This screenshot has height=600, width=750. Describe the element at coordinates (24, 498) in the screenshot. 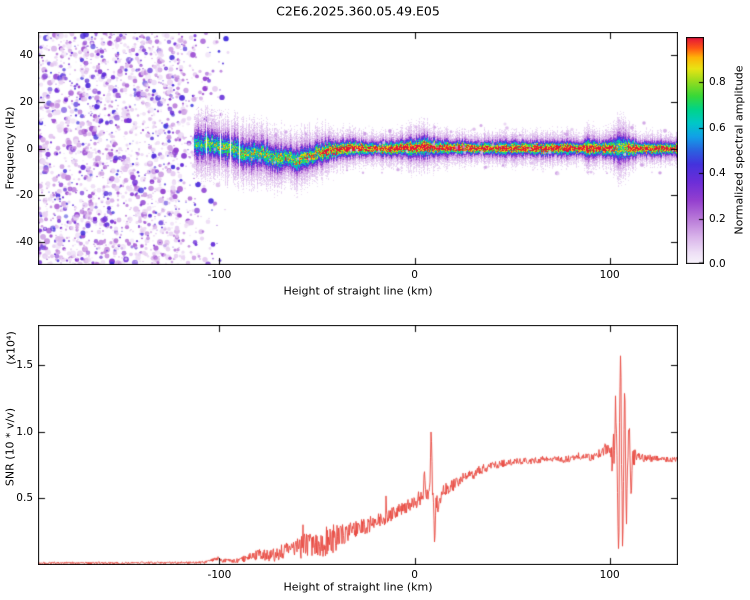

I see `snr-y-tick-label: 0.5` at that location.